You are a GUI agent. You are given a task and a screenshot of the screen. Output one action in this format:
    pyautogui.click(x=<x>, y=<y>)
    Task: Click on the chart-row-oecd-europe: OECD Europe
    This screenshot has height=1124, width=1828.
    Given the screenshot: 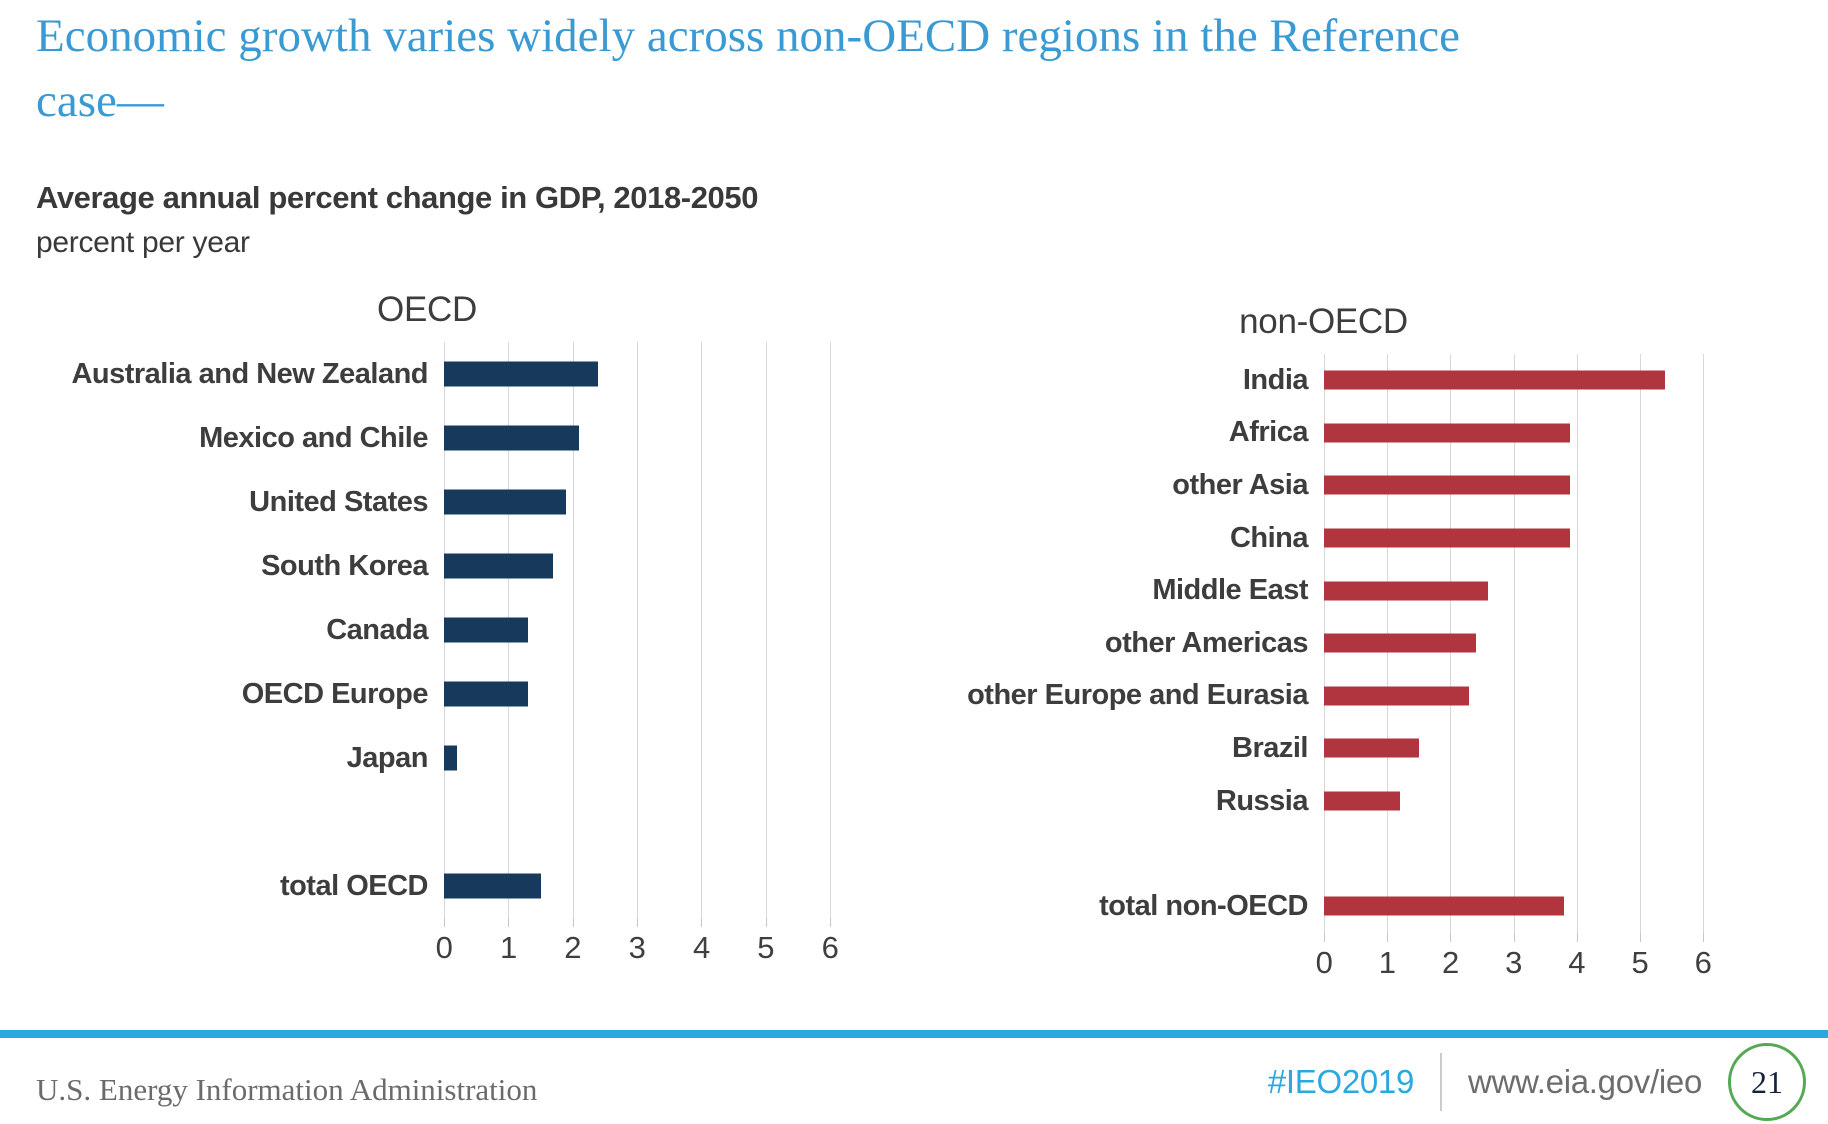 What is the action you would take?
    pyautogui.click(x=427, y=694)
    